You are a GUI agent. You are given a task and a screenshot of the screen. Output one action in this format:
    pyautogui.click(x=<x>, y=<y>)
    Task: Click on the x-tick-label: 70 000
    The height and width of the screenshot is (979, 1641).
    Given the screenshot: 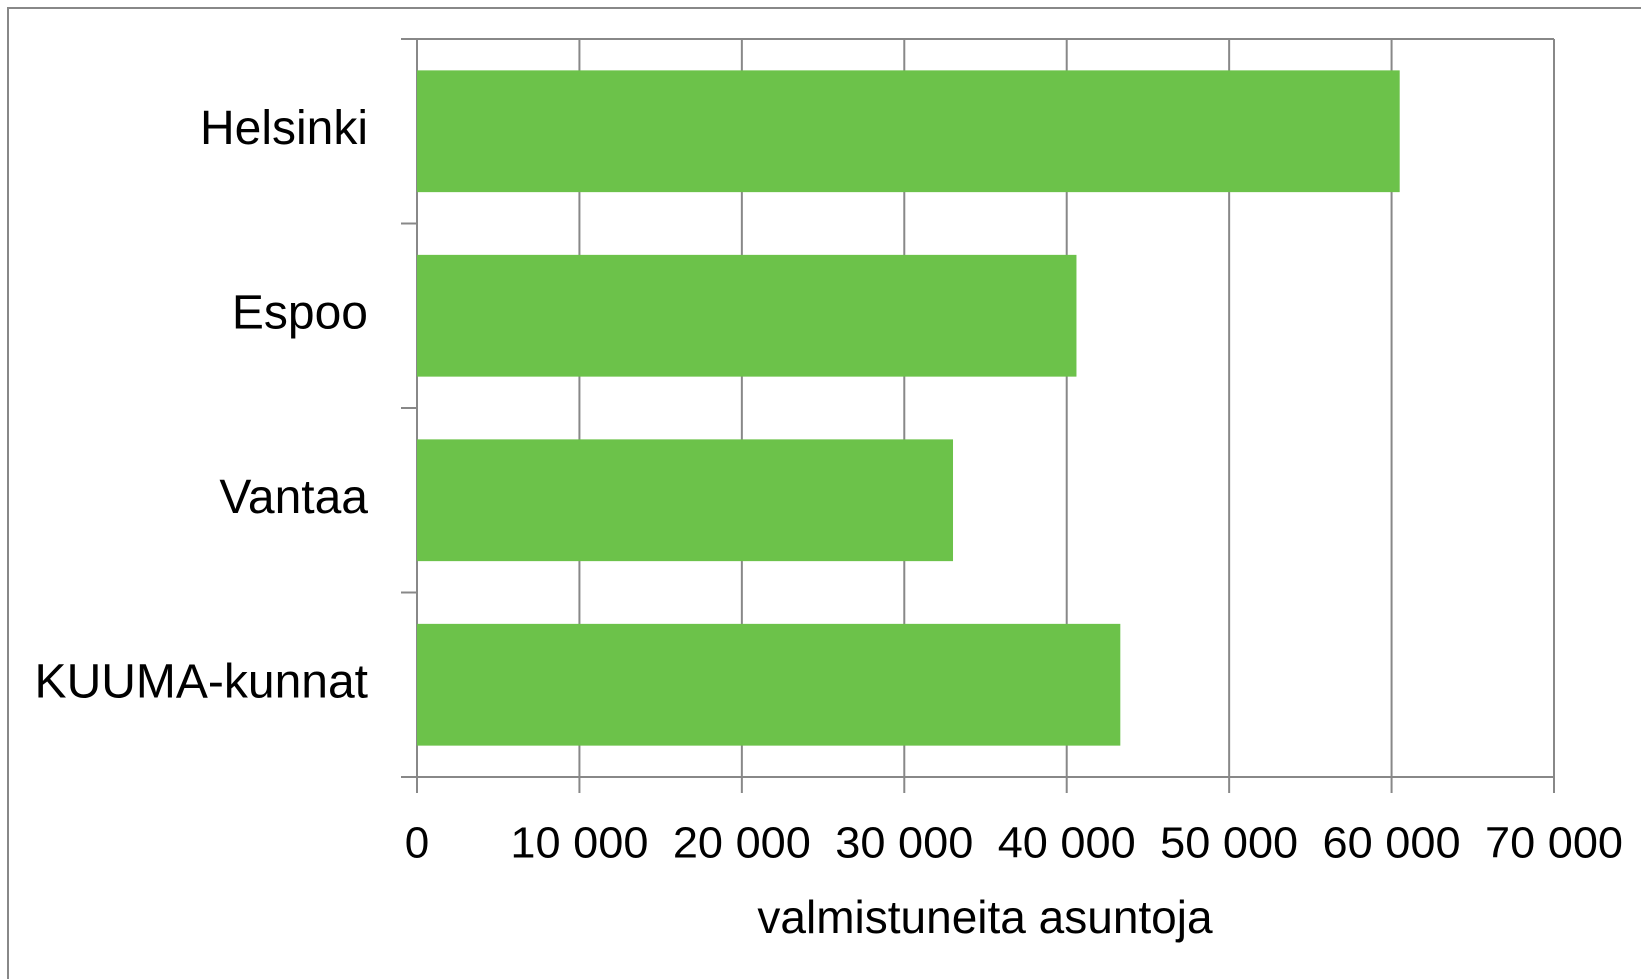 What is the action you would take?
    pyautogui.click(x=1554, y=843)
    